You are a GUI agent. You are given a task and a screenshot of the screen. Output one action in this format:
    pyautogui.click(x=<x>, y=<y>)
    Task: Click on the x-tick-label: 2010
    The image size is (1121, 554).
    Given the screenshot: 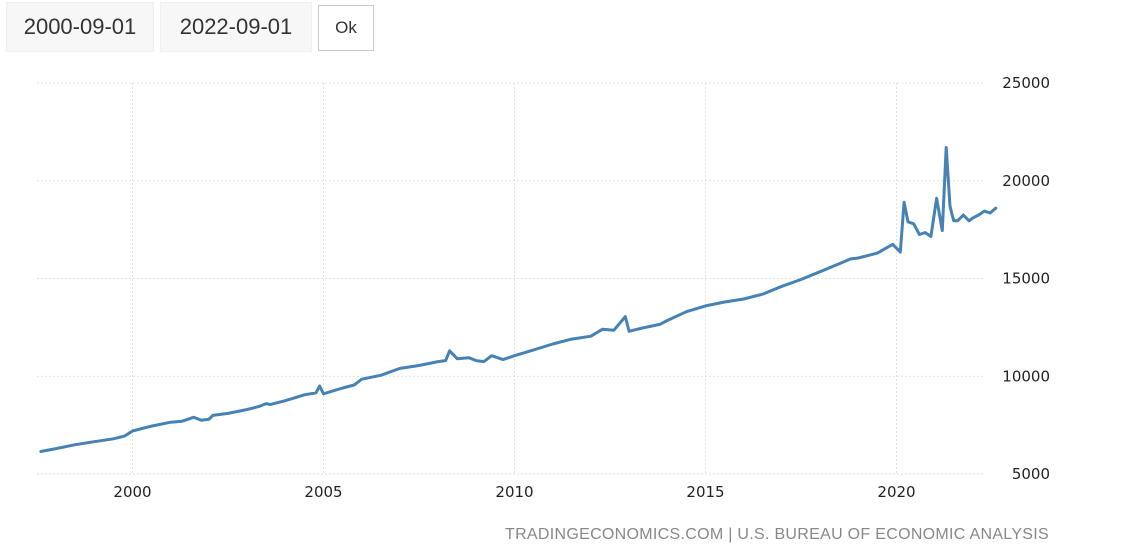 What is the action you would take?
    pyautogui.click(x=514, y=492)
    